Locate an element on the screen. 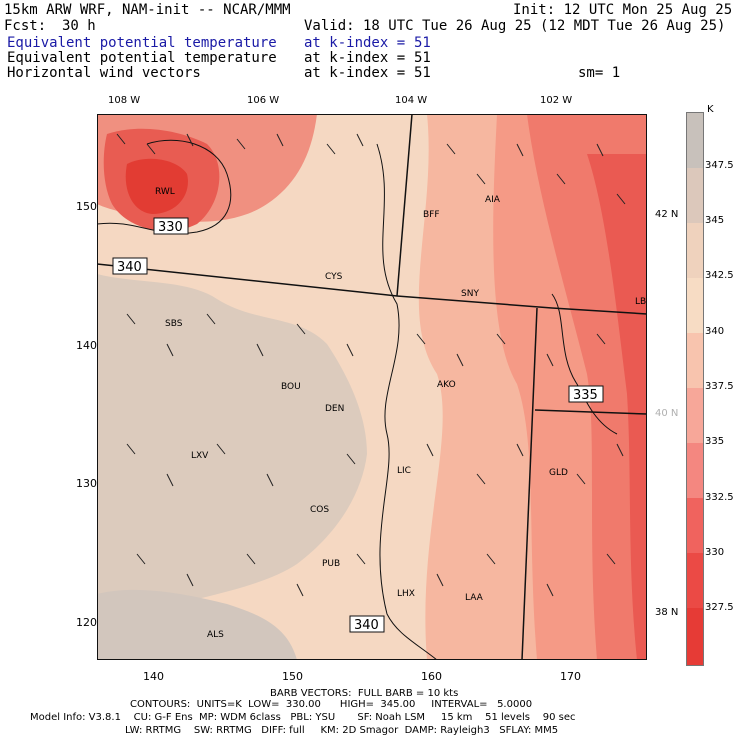 This screenshot has height=740, width=740. colorbar-level: 327.5 is located at coordinates (719, 607).